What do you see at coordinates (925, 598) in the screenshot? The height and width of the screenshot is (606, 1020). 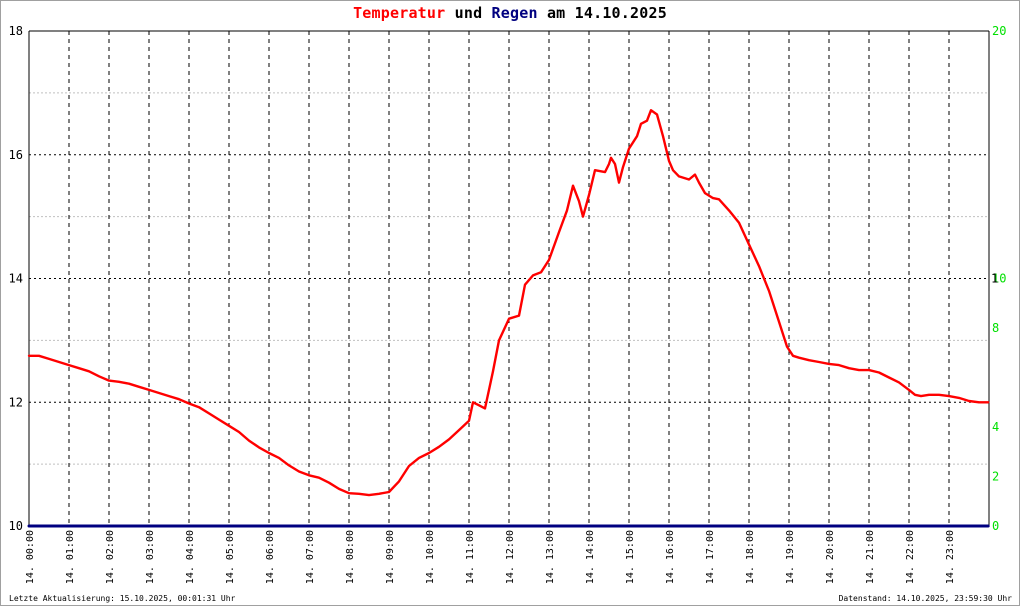 I see `footer-data-status: Datenstand: 14.10.2025, 23:59:30 Uhr` at bounding box center [925, 598].